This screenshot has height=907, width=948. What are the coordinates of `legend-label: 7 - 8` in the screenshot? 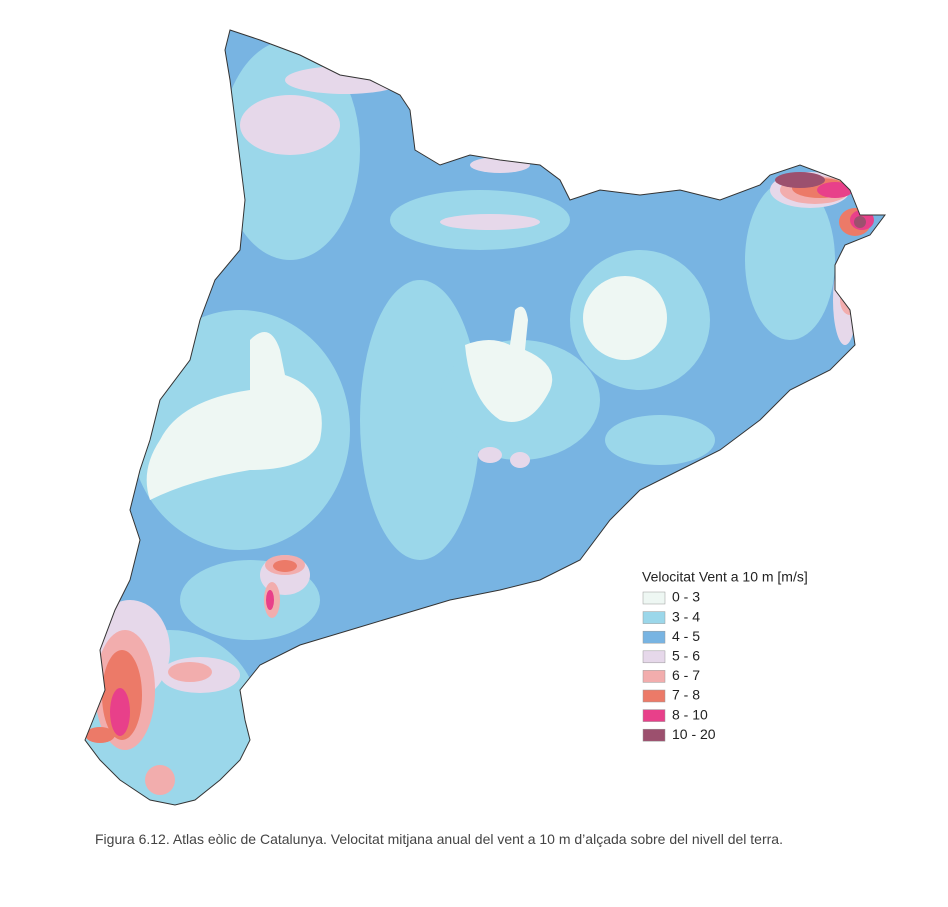 It's located at (686, 695).